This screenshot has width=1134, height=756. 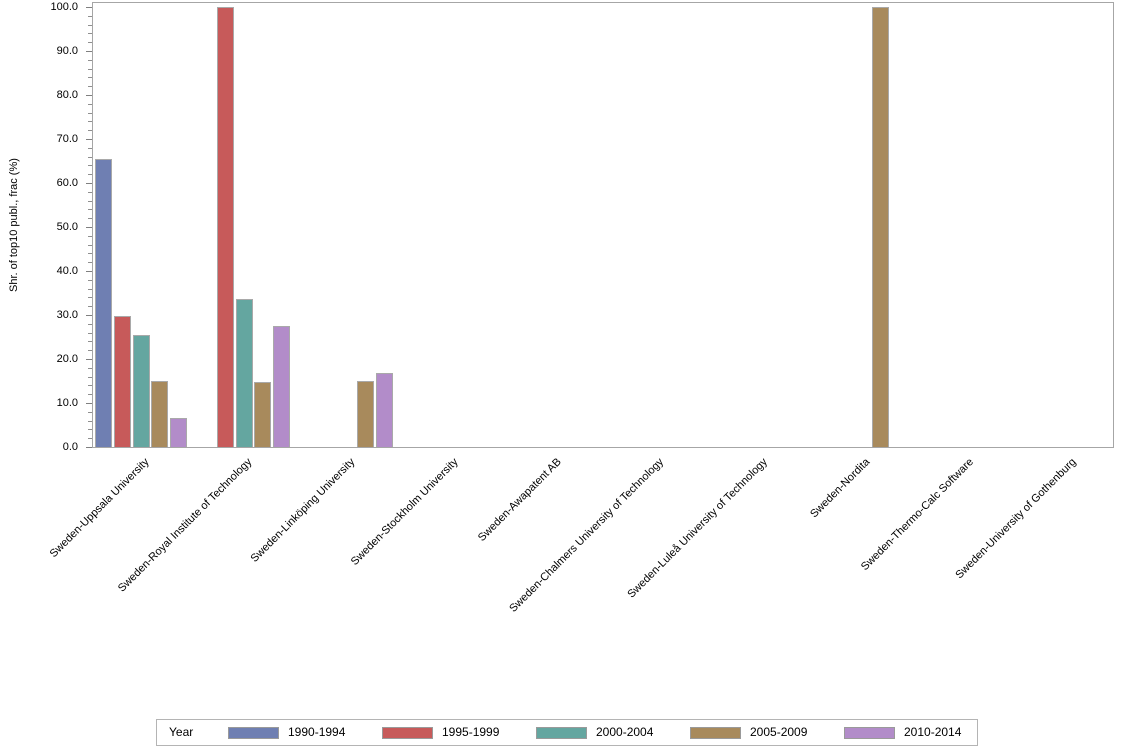 I want to click on x-tick-label: Sweden-University of Gothenburg, so click(x=1016, y=519).